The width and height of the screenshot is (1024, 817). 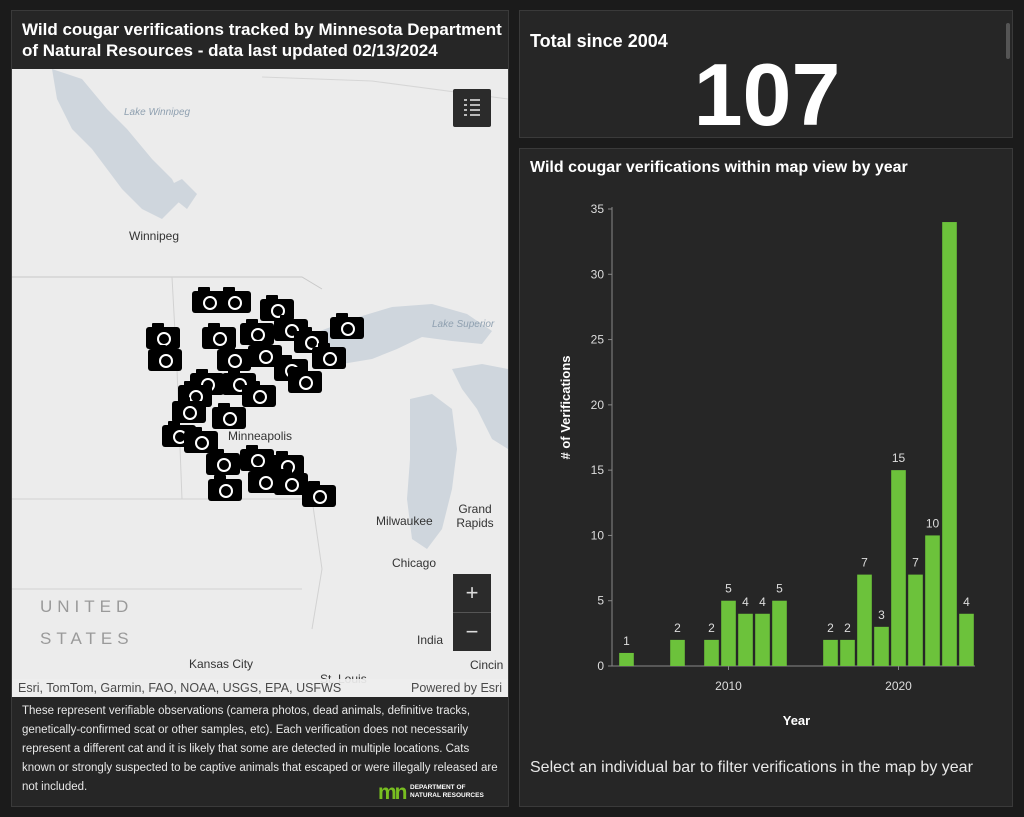 I want to click on zoom-divider, so click(x=472, y=612).